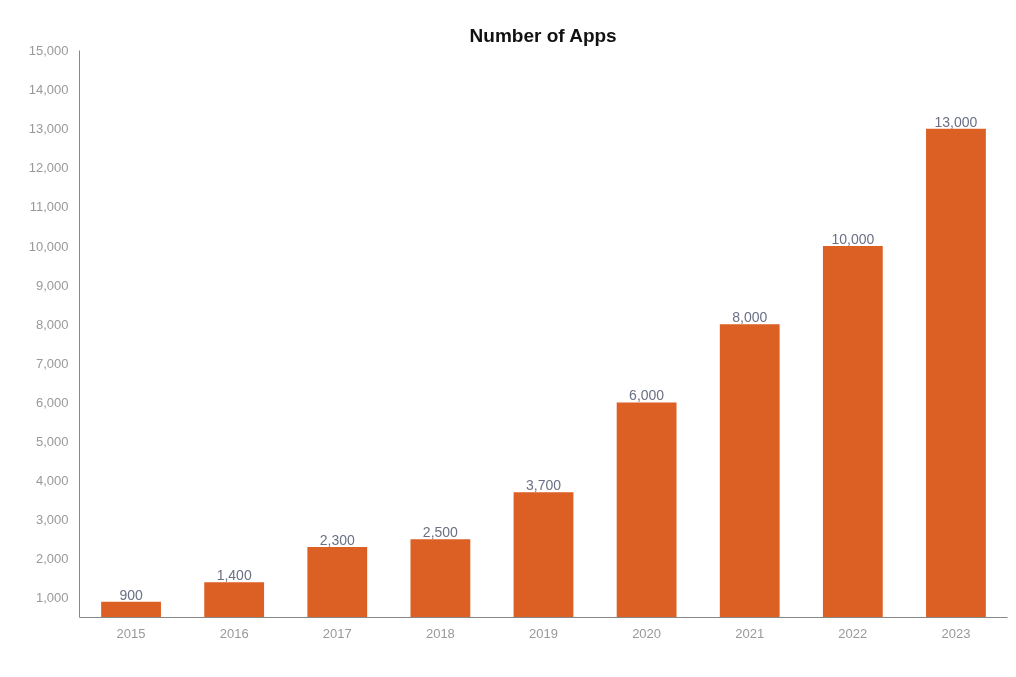  I want to click on x-tick-label: 2015, so click(131, 633).